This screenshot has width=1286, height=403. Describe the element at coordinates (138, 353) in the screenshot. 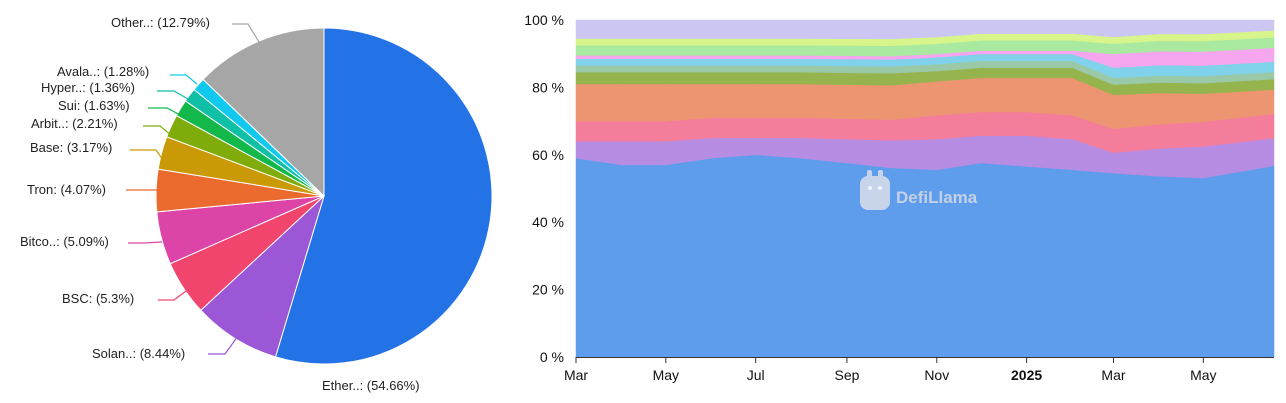

I see `pie-label-solan: Solan..: (8.44%)` at that location.